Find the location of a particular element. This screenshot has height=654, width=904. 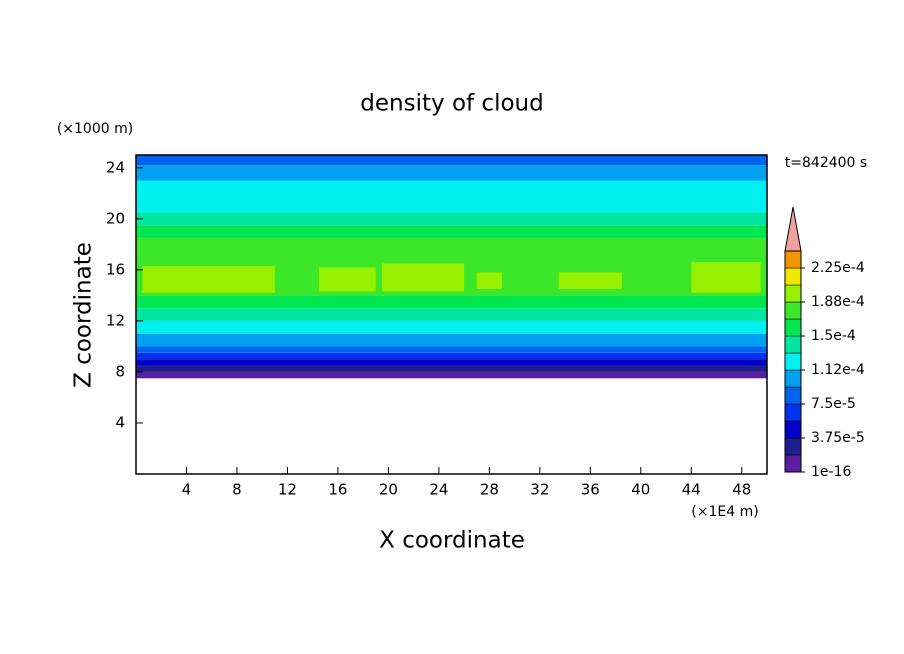

x-tick-label: 24 is located at coordinates (438, 490).